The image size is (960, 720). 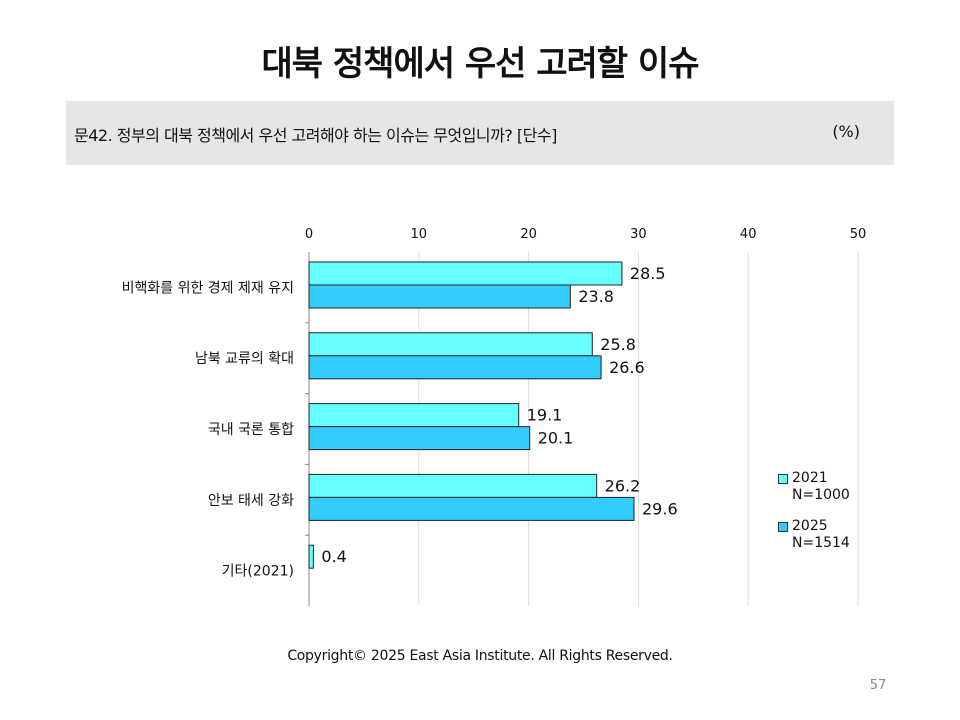 What do you see at coordinates (623, 485) in the screenshot?
I see `data-label: 26.2` at bounding box center [623, 485].